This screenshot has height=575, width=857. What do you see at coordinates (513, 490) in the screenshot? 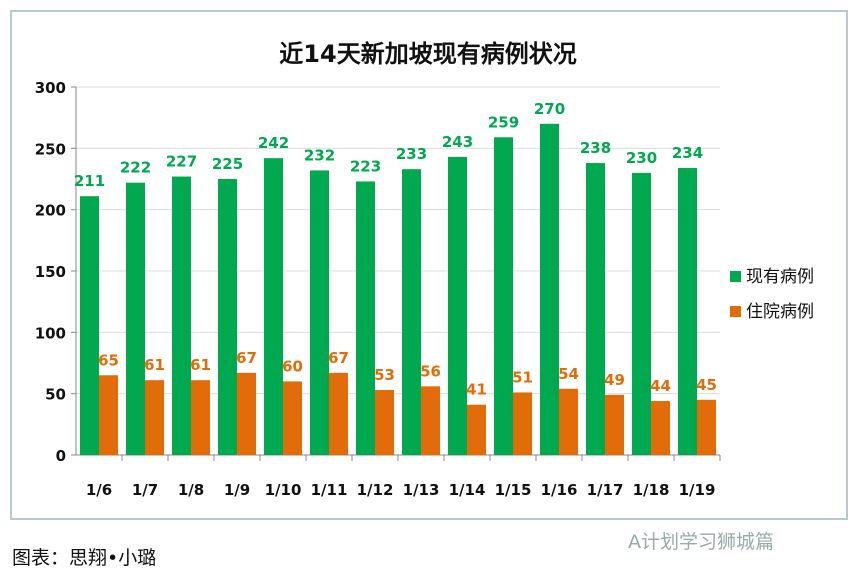
I see `x-tick-label: 1/15` at bounding box center [513, 490].